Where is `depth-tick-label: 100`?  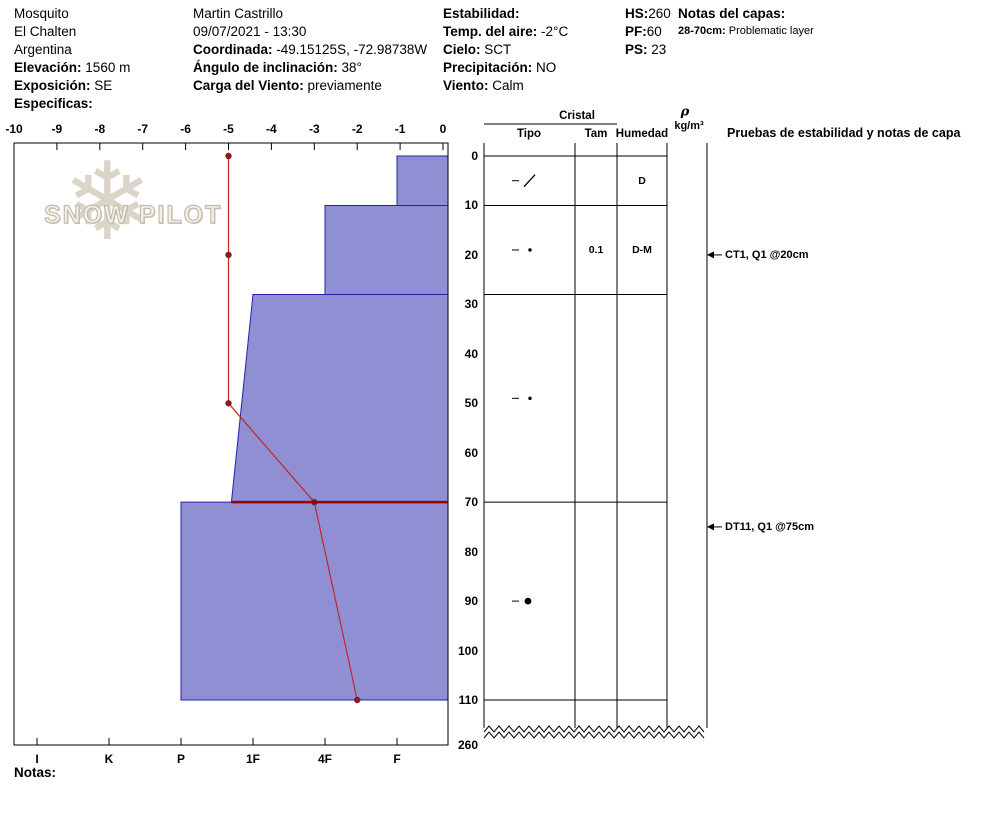 depth-tick-label: 100 is located at coordinates (467, 650).